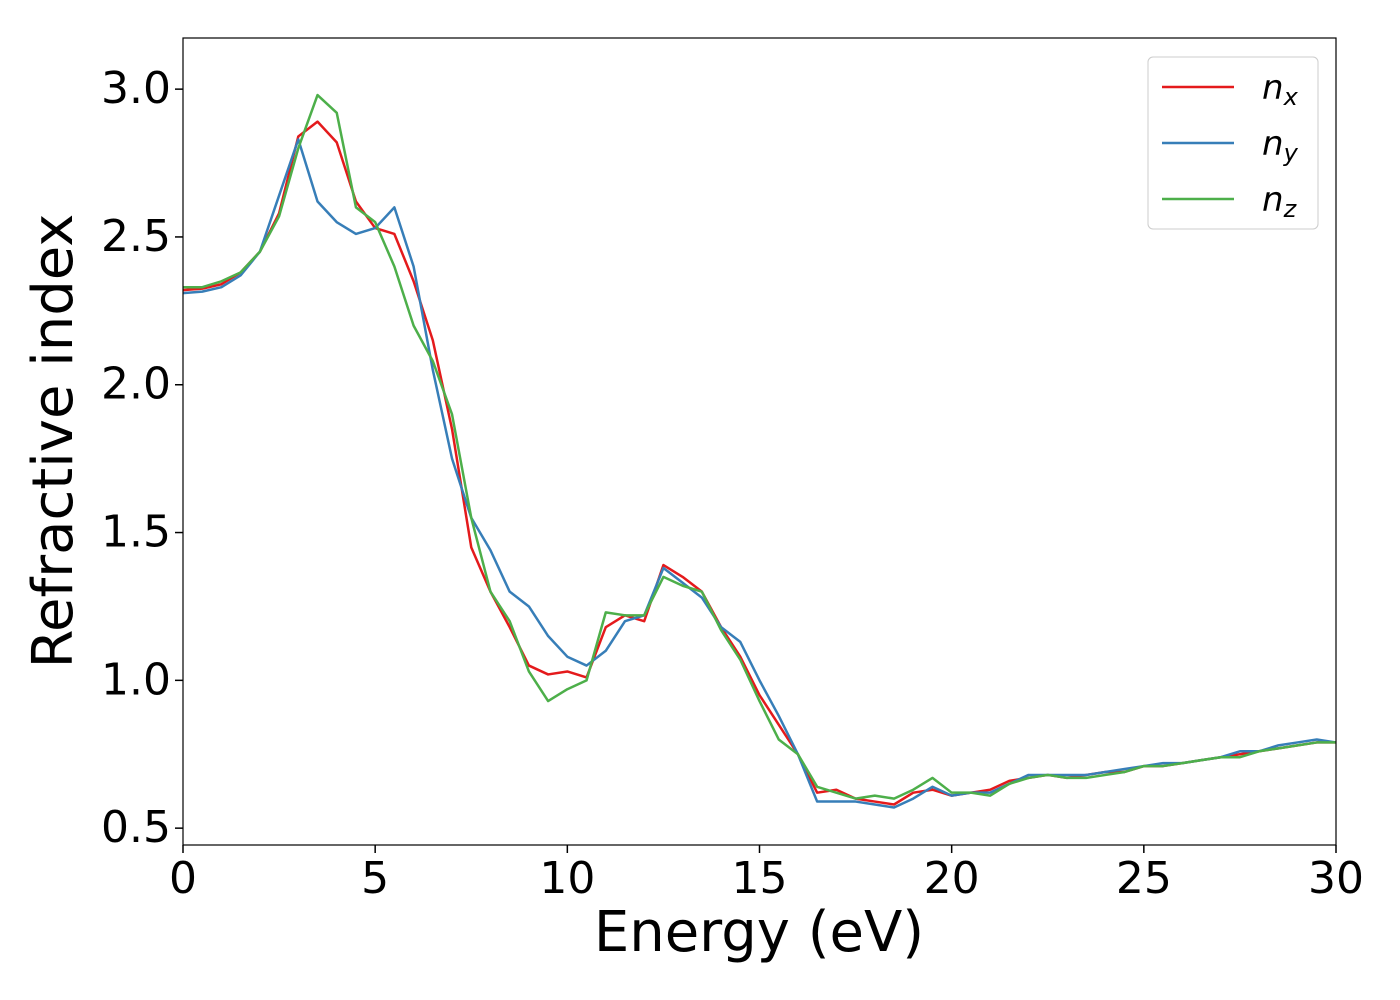  Describe the element at coordinates (183, 878) in the screenshot. I see `x-tick-label: 0` at that location.